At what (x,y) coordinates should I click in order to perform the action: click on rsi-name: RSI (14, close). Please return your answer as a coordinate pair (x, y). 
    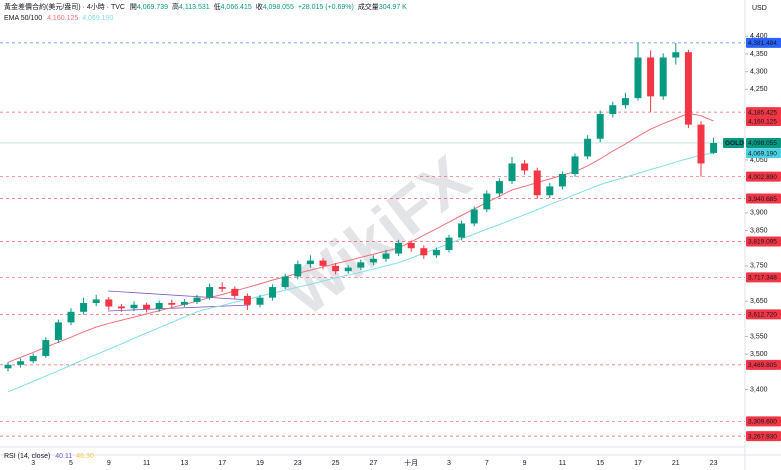
    Looking at the image, I should click on (27, 456).